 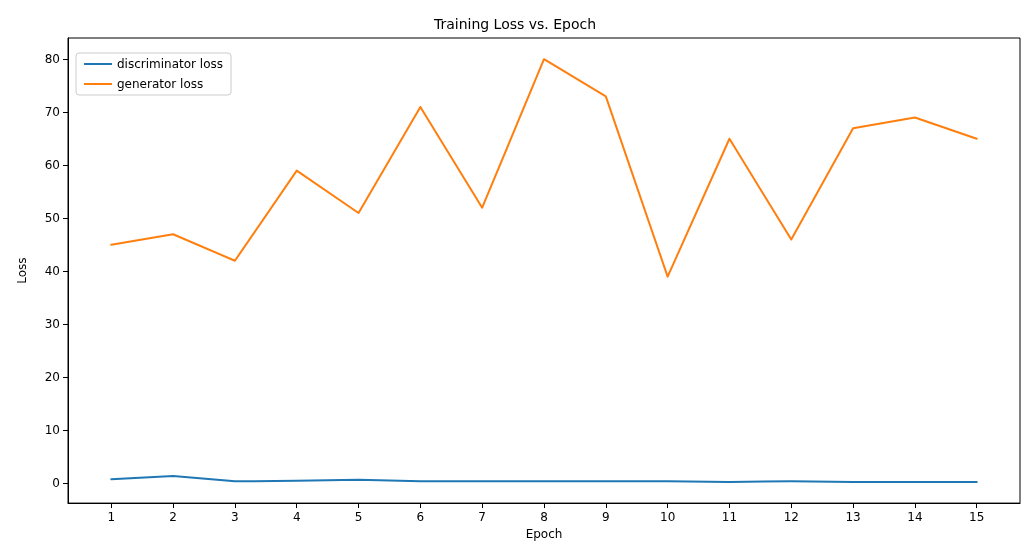 I want to click on x-tick-label: 14, so click(x=915, y=517).